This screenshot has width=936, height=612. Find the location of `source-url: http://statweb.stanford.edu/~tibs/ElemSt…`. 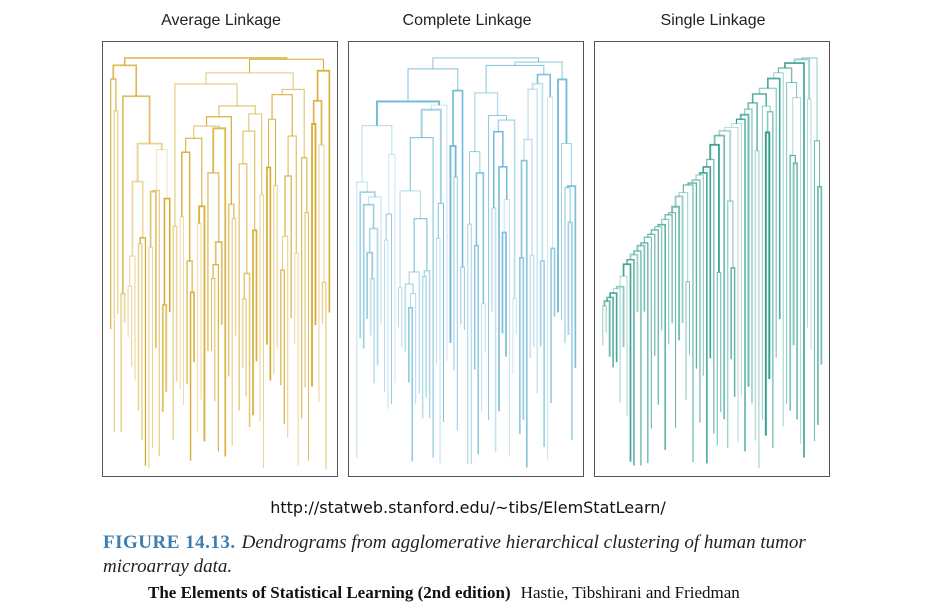

source-url: http://statweb.stanford.edu/~tibs/ElemSt… is located at coordinates (468, 507).